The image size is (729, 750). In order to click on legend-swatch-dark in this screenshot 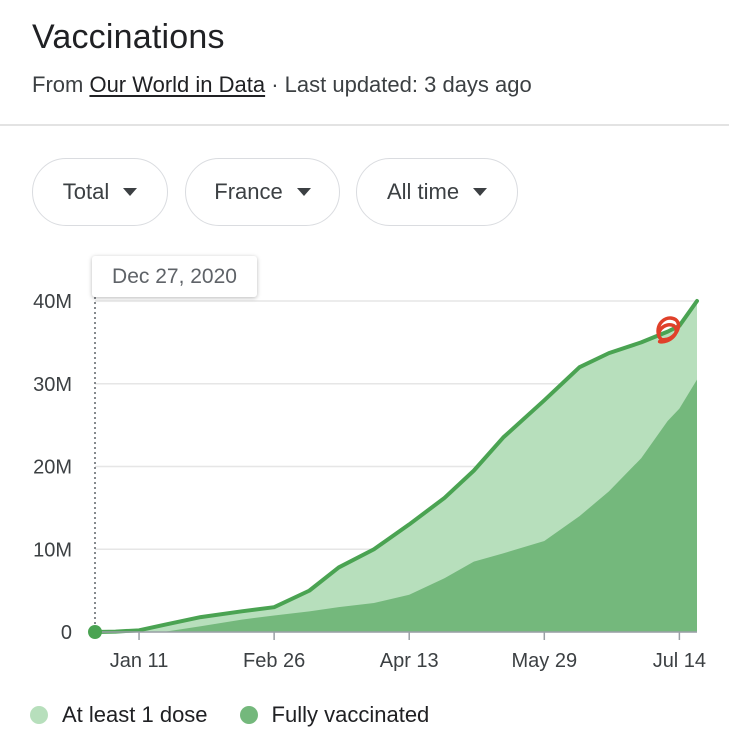, I will do `click(248, 715)`.